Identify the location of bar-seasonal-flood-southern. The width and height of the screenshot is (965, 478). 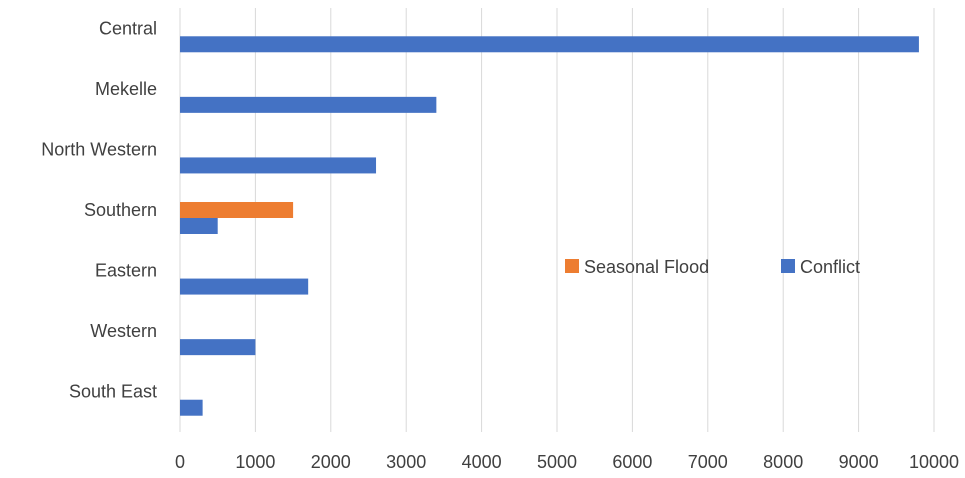
(237, 210).